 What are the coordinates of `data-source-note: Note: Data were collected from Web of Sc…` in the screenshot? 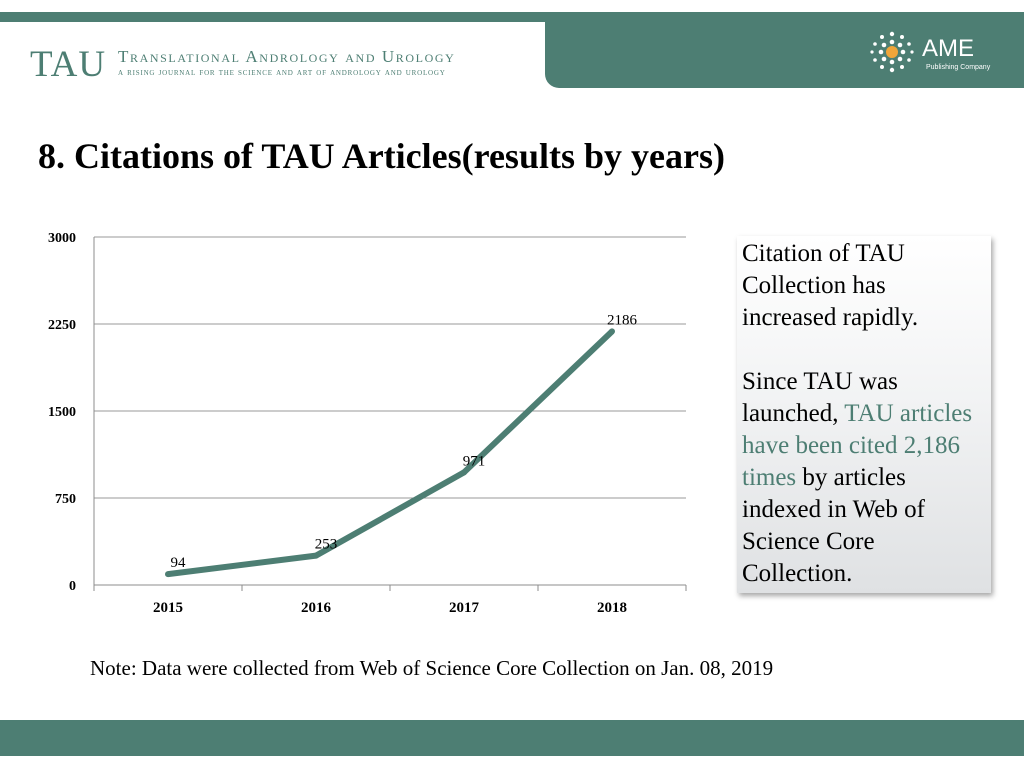 It's located at (432, 668).